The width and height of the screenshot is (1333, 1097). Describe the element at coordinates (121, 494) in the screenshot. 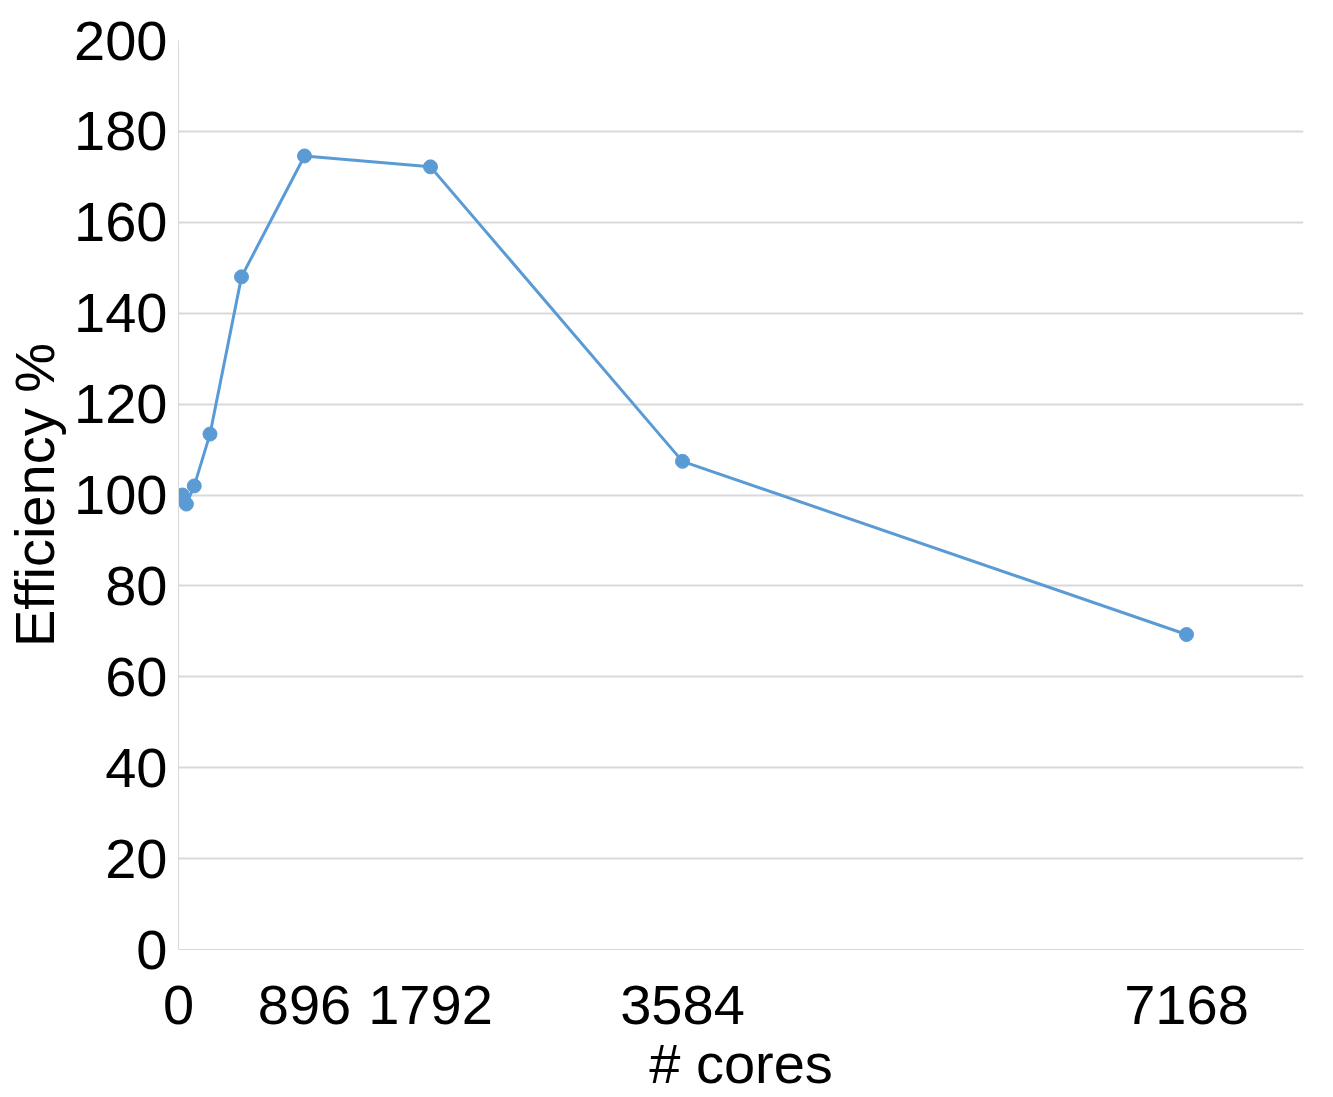

I see `y-tick-label: 100` at that location.